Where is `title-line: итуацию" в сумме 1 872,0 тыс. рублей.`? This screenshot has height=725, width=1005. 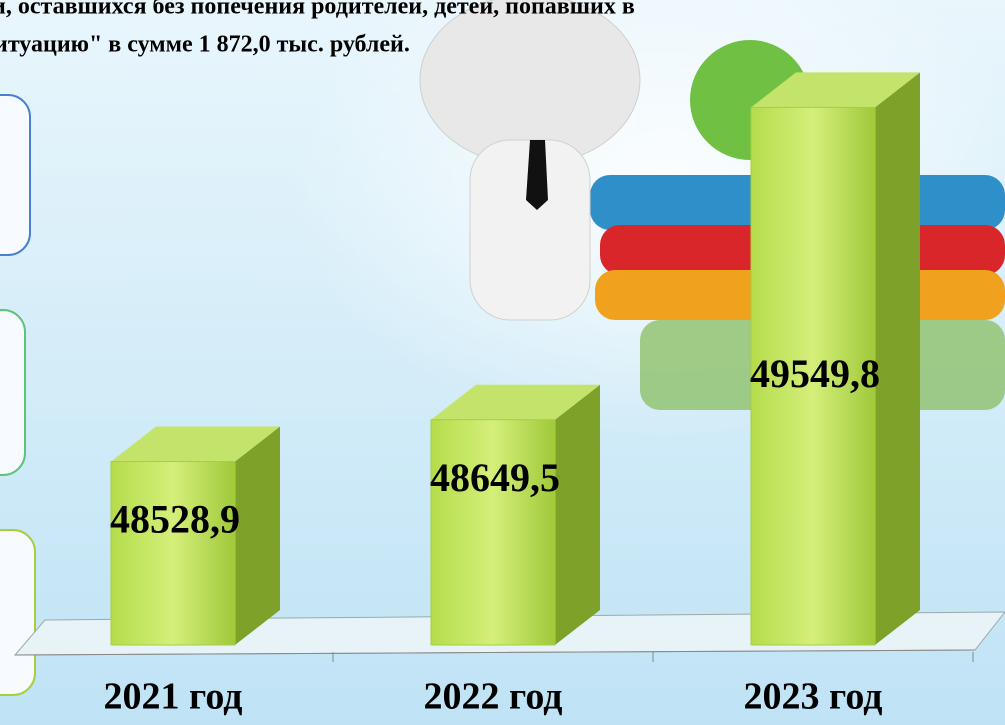
title-line: итуацию" в сумме 1 872,0 тыс. рублей. is located at coordinates (205, 45).